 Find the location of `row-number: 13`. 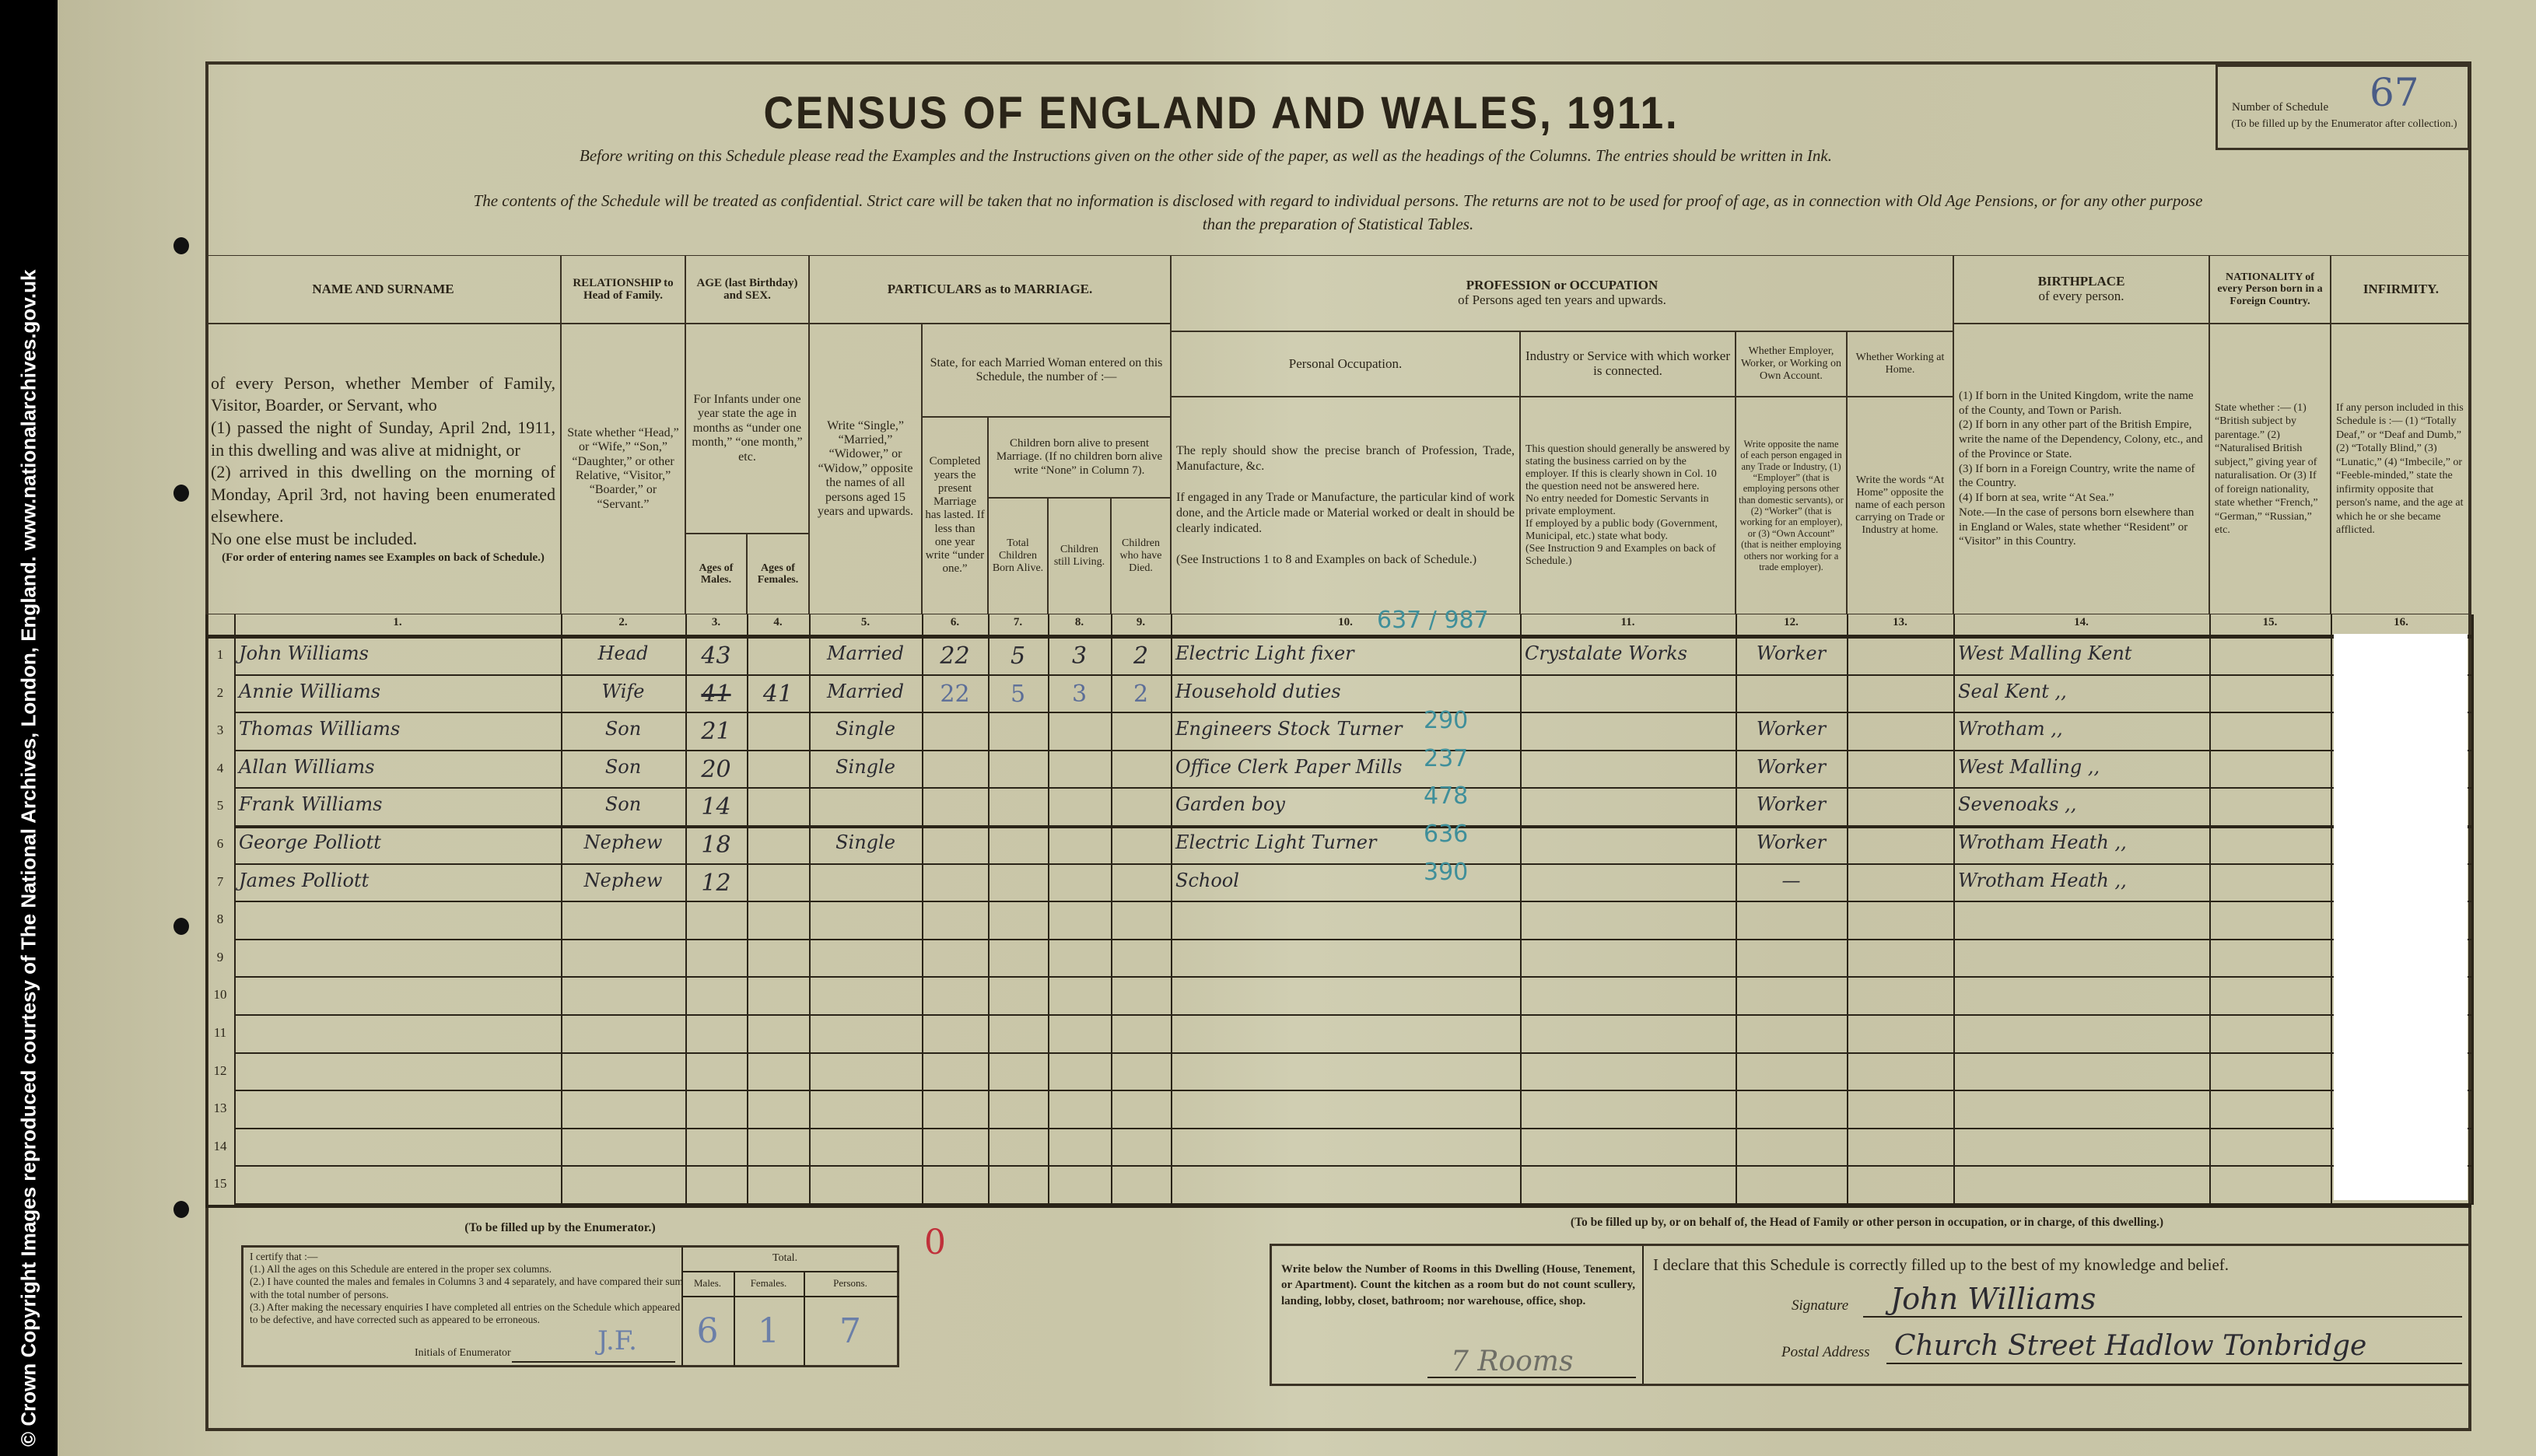

row-number: 13 is located at coordinates (220, 1108).